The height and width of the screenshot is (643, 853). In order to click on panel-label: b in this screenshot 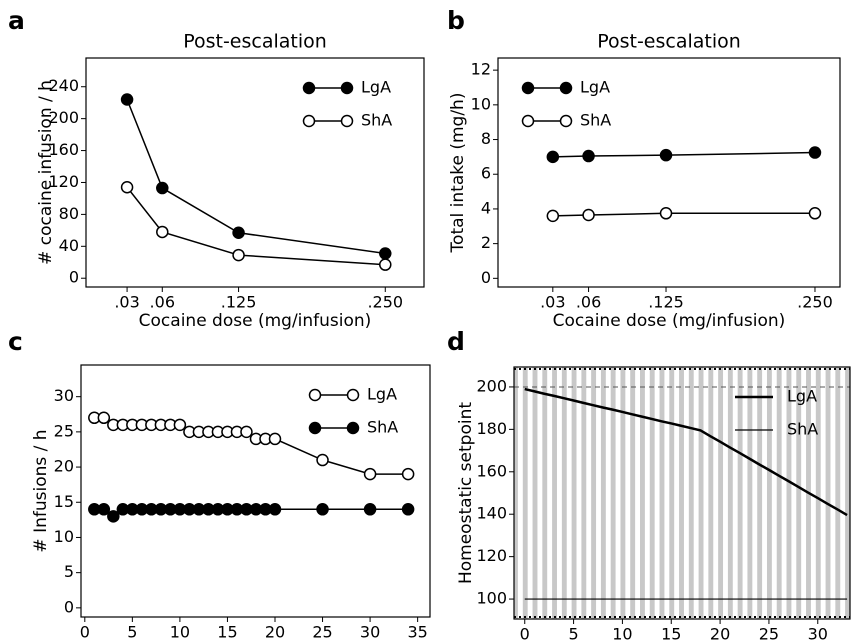, I will do `click(456, 20)`.